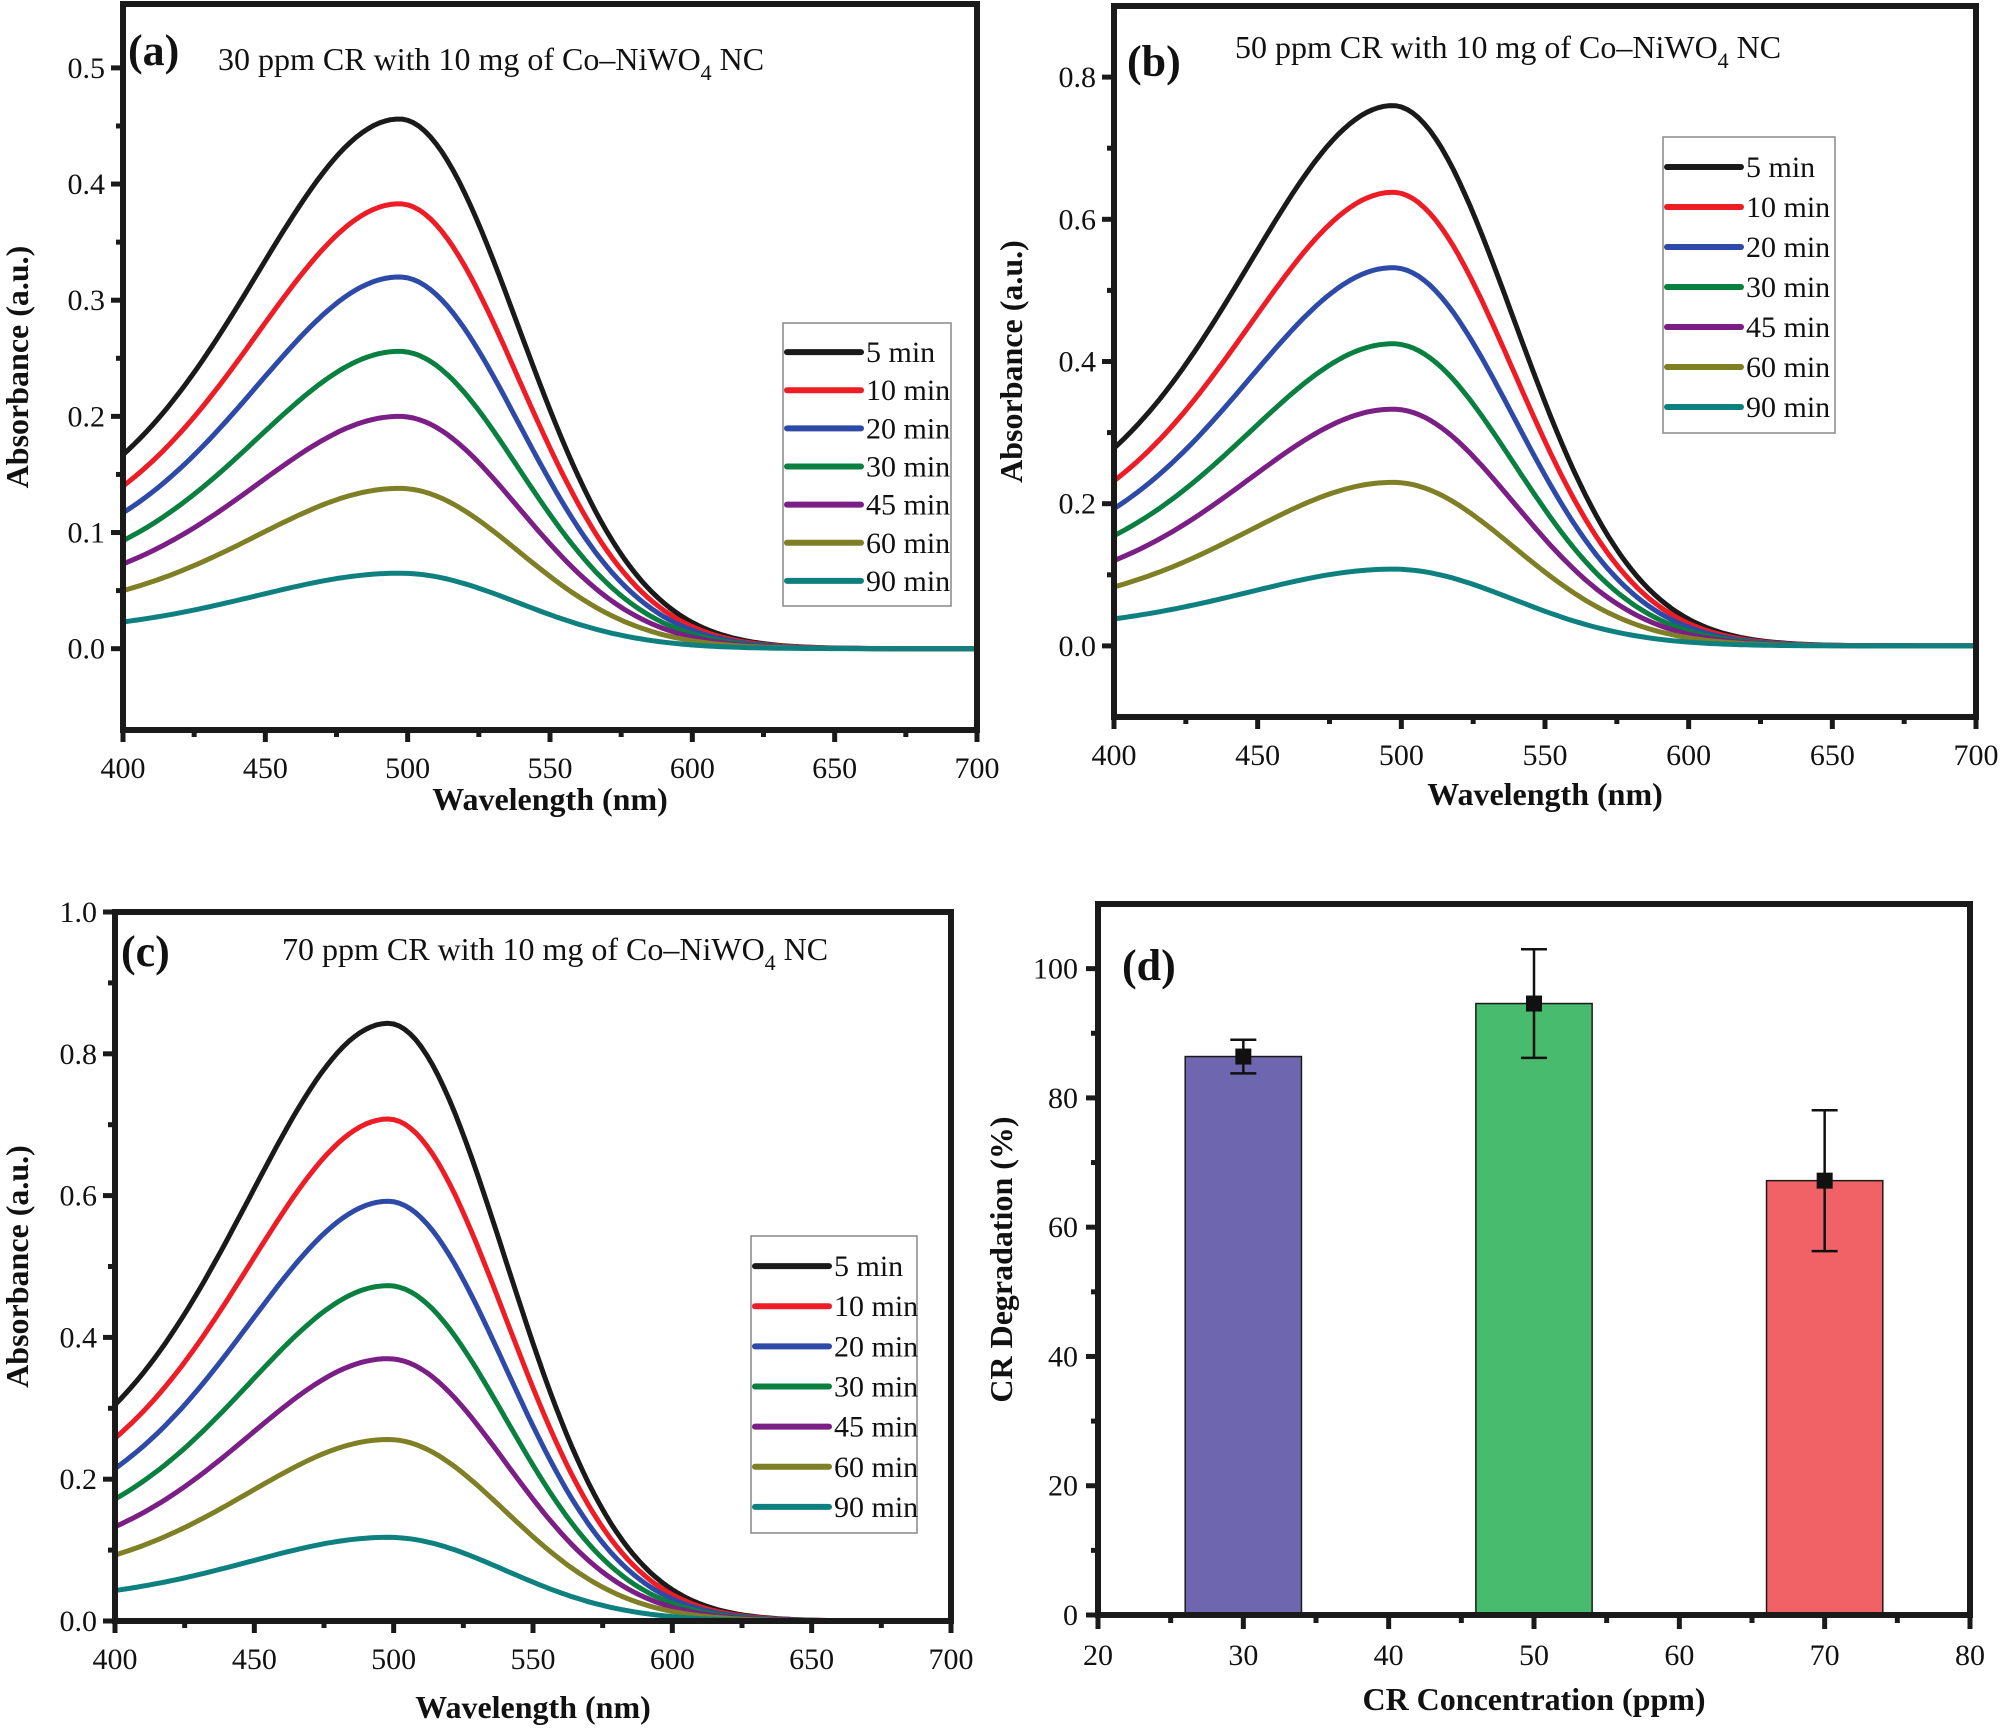  I want to click on y-tick-label: 0, so click(1070, 1615).